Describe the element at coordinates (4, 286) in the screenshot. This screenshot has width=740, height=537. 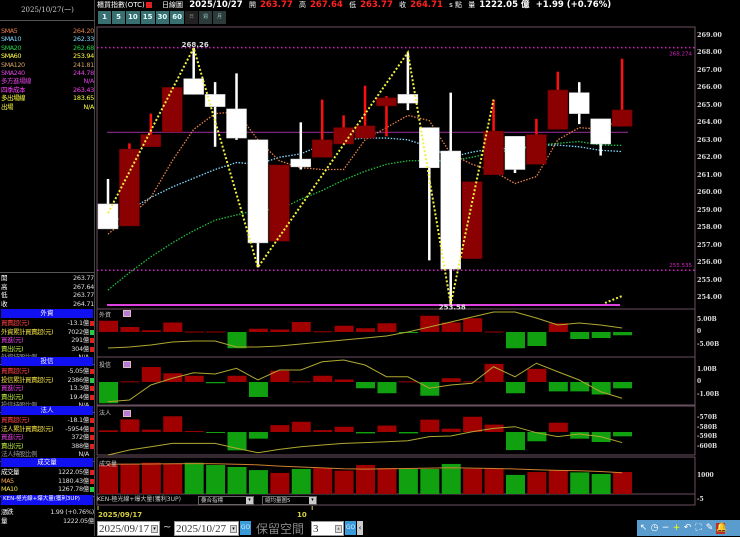
I see `ohlc-label: 高` at that location.